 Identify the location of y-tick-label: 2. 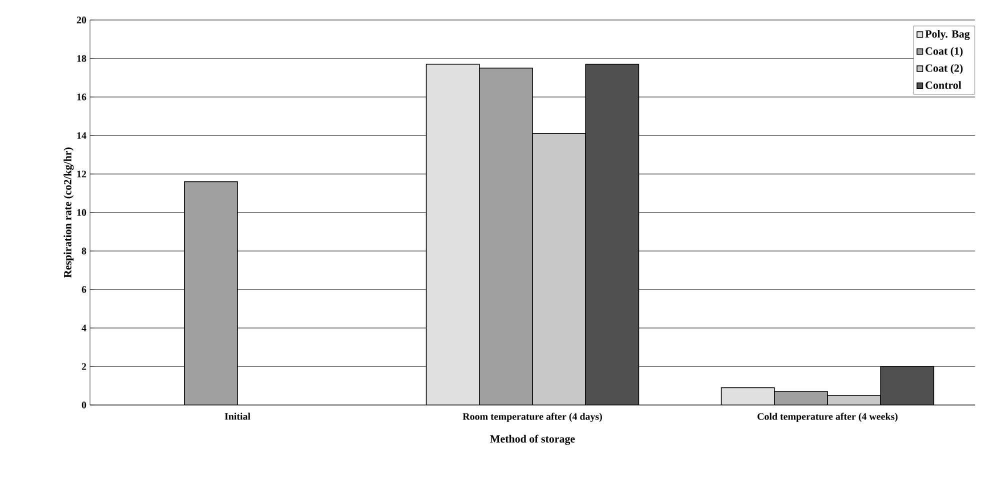
(84, 366).